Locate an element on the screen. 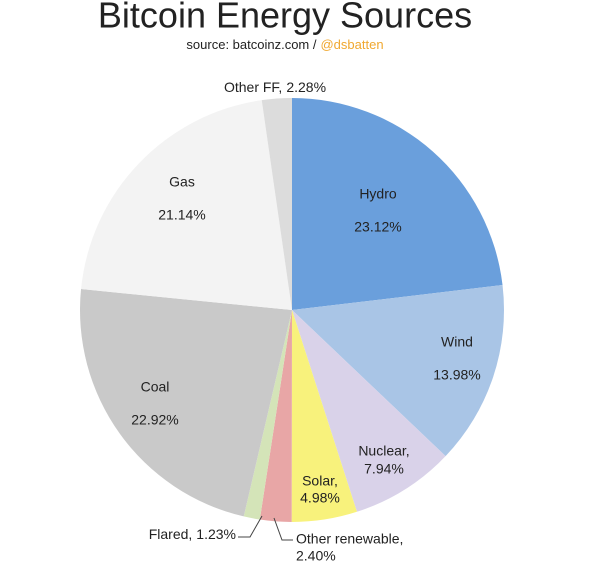 The image size is (600, 570). slice-label-group: Other FF, 2.28% is located at coordinates (275, 87).